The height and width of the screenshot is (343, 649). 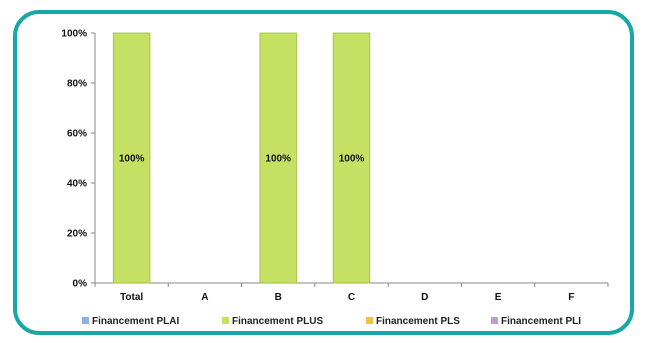 What do you see at coordinates (131, 297) in the screenshot?
I see `category-label: Total` at bounding box center [131, 297].